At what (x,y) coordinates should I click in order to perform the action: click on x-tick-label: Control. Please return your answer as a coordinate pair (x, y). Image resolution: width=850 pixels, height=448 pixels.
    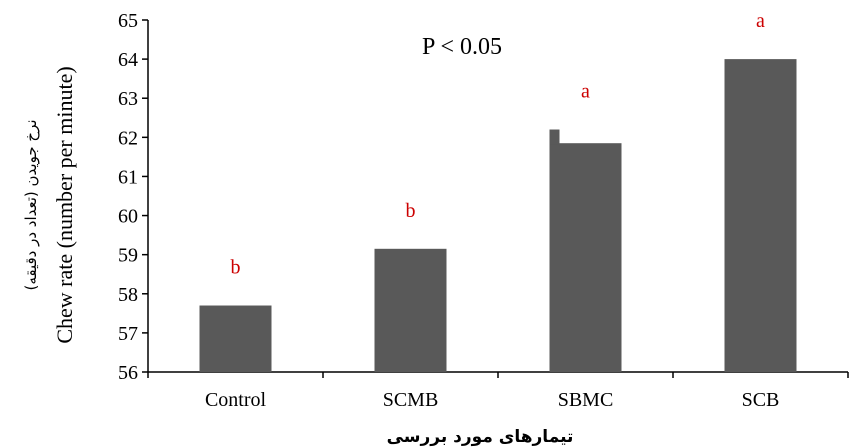
    Looking at the image, I should click on (236, 400).